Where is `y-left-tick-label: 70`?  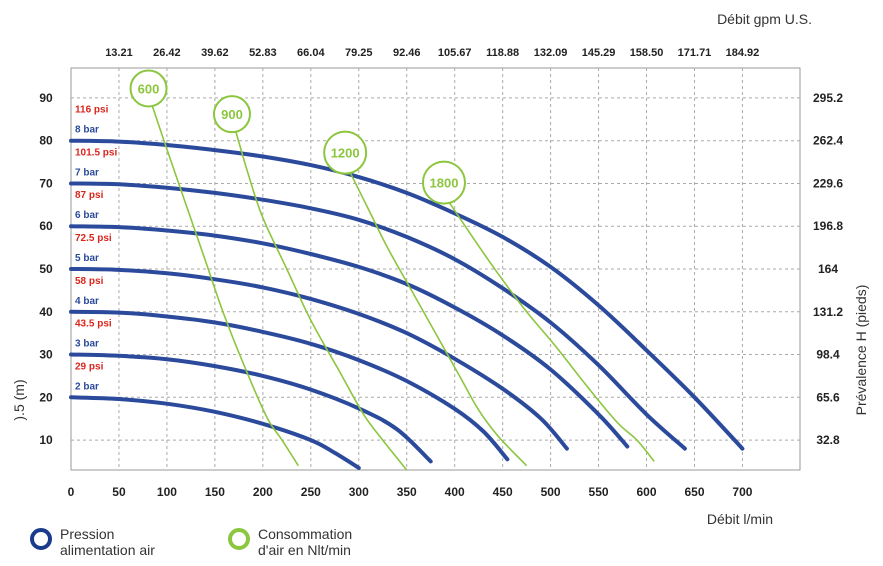
y-left-tick-label: 70 is located at coordinates (46, 183).